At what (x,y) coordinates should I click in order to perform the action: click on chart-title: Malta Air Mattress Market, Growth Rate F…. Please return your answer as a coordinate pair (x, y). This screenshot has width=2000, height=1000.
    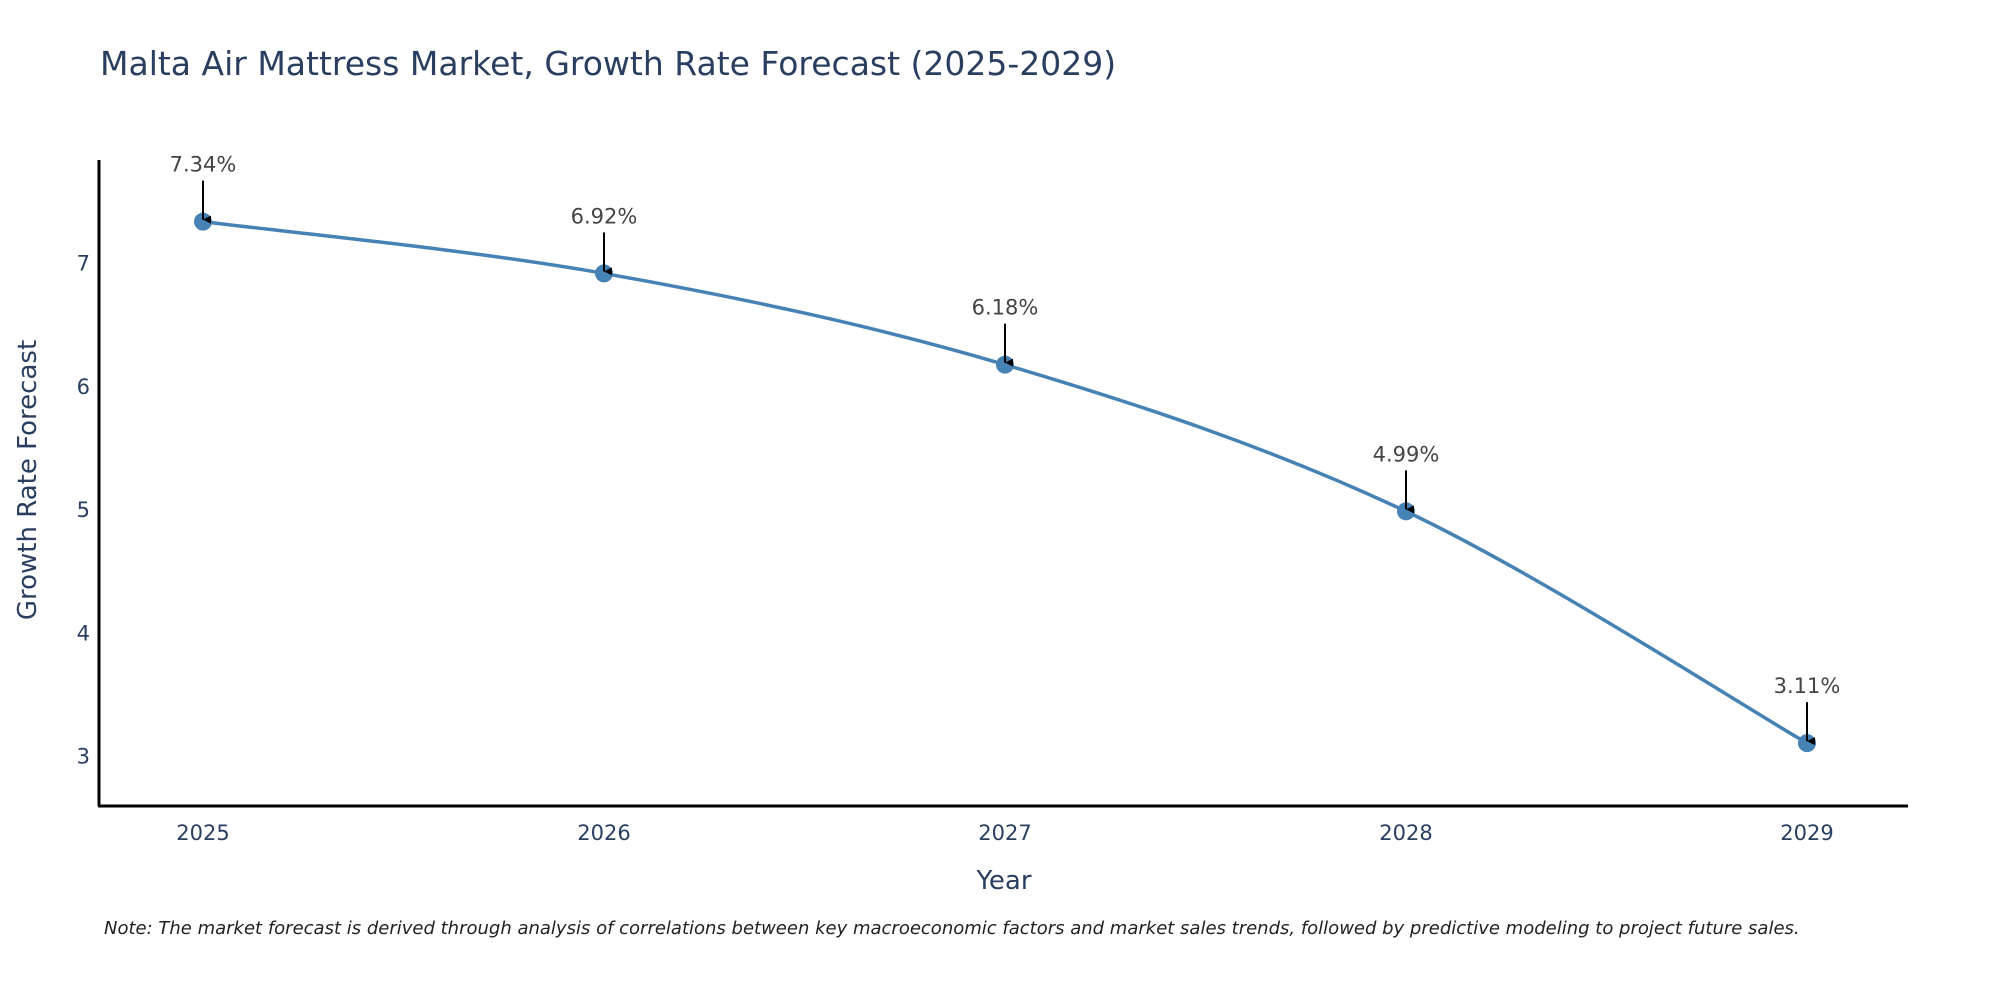
    Looking at the image, I should click on (608, 63).